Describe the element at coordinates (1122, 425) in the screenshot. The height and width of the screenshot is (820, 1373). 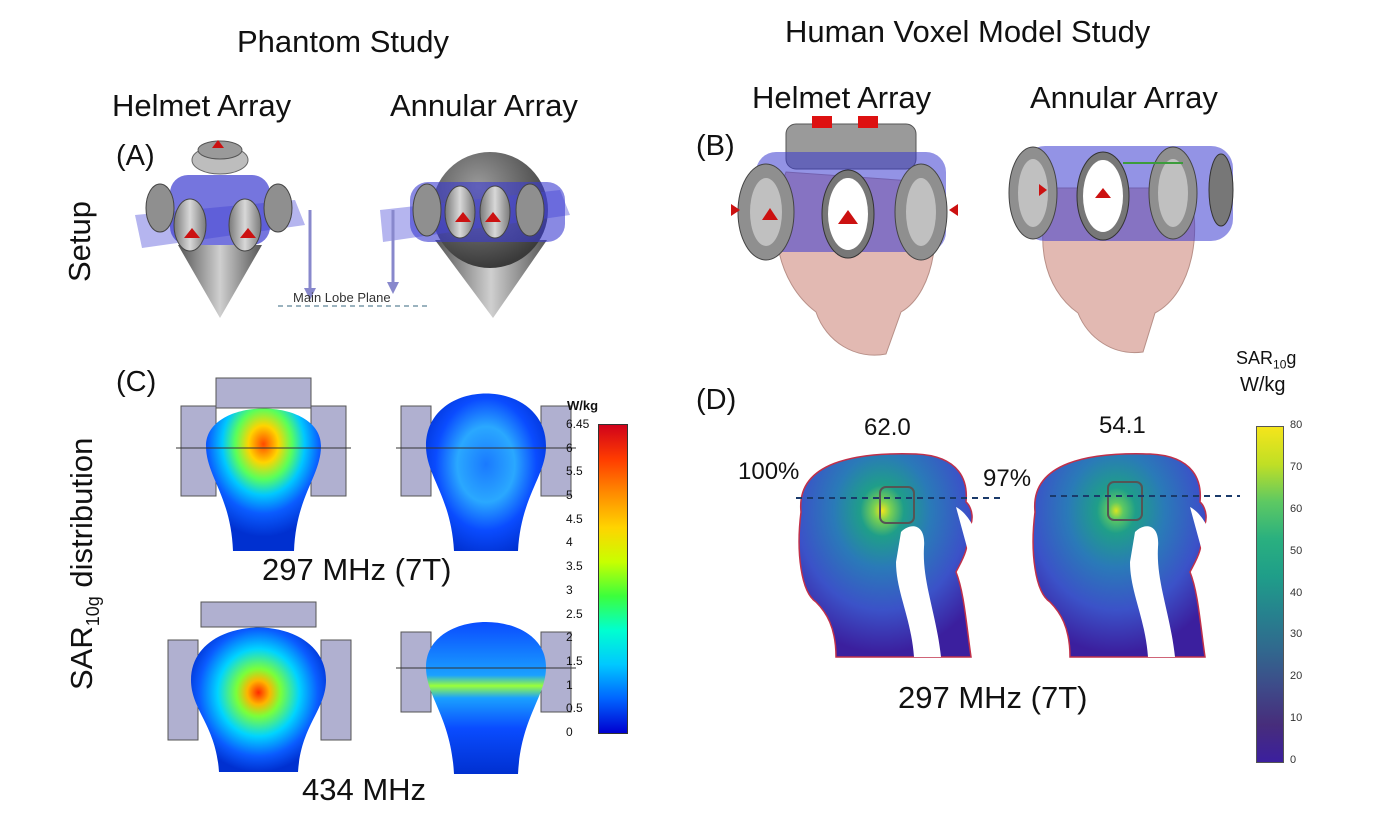
I see `annular-peak-value: 54.1` at that location.